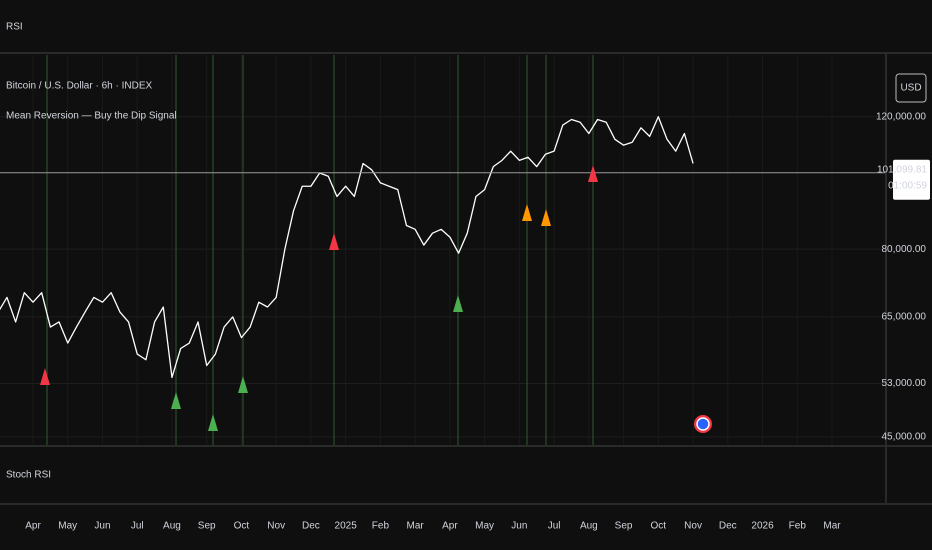 The width and height of the screenshot is (932, 550). I want to click on currency-button, so click(911, 88).